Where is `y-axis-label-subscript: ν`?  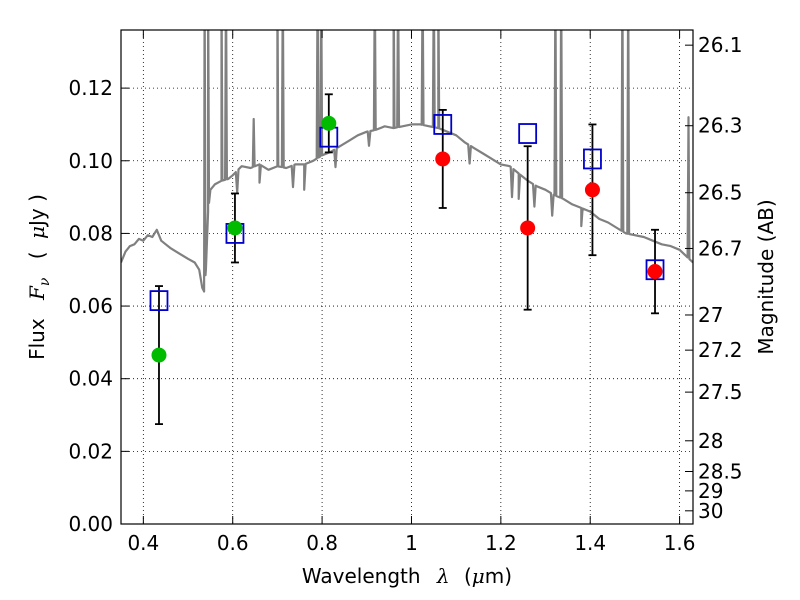 y-axis-label-subscript: ν is located at coordinates (45, 281).